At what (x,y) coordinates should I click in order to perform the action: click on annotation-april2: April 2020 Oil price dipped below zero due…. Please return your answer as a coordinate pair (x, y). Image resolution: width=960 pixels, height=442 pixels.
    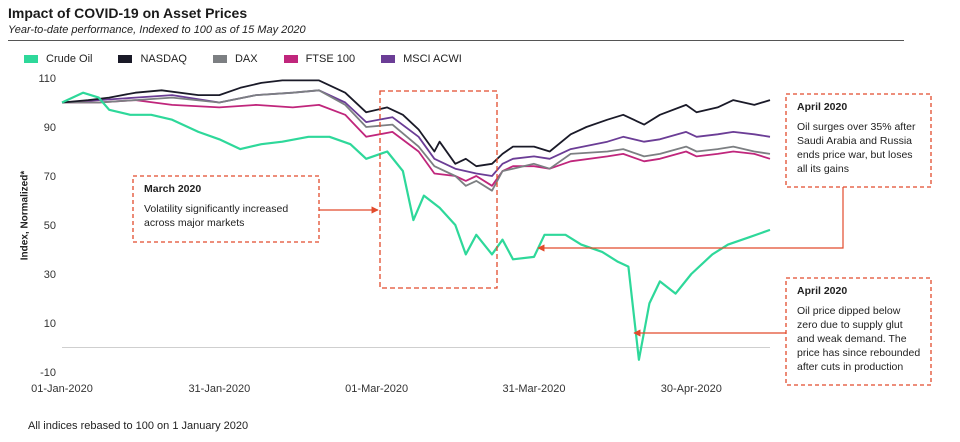
    Looking at the image, I should click on (858, 331).